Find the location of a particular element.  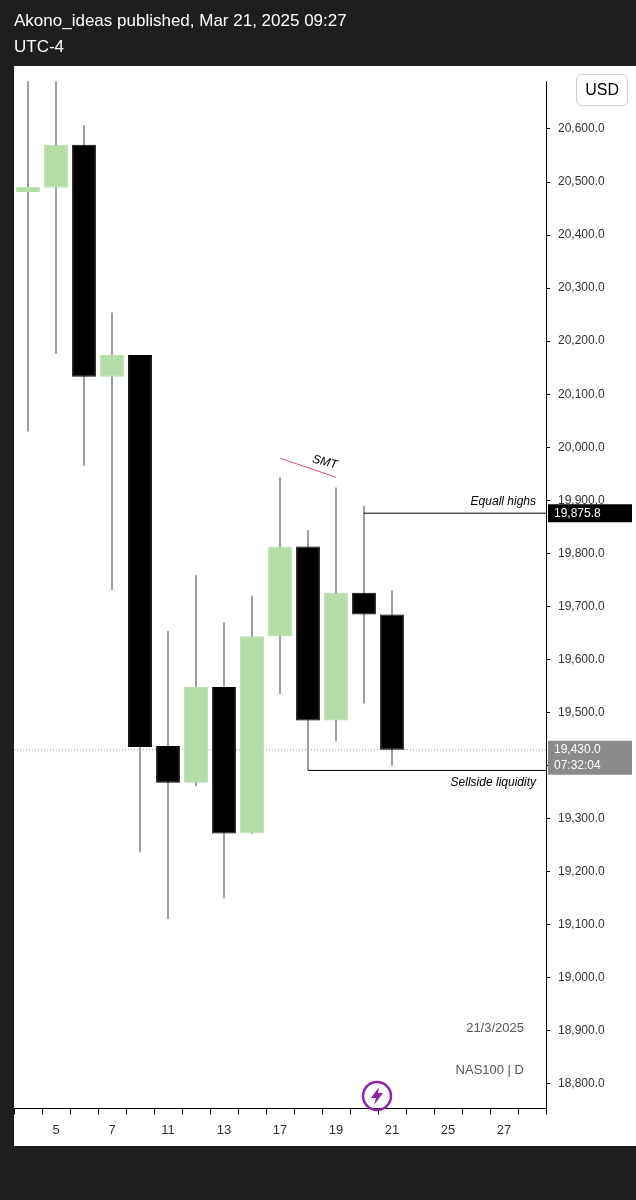

x-tick-label: 19 is located at coordinates (336, 1129).